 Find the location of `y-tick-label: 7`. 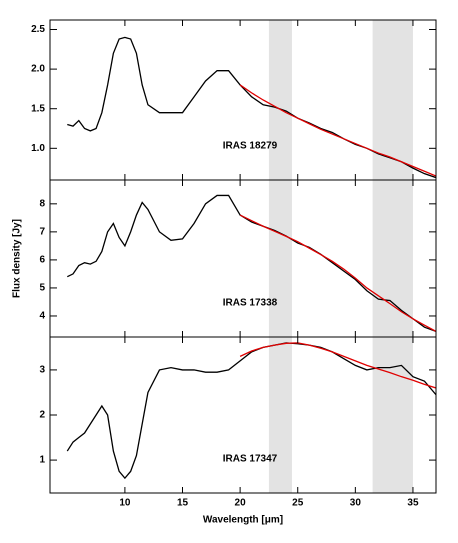

y-tick-label: 7 is located at coordinates (42, 232).